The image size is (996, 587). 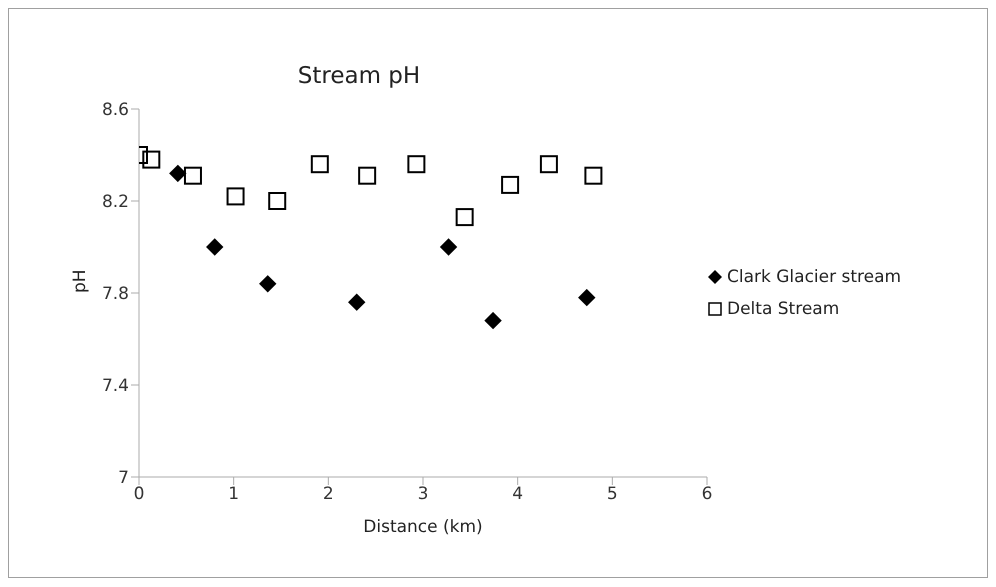 I want to click on x-tick-label: 2, so click(x=328, y=494).